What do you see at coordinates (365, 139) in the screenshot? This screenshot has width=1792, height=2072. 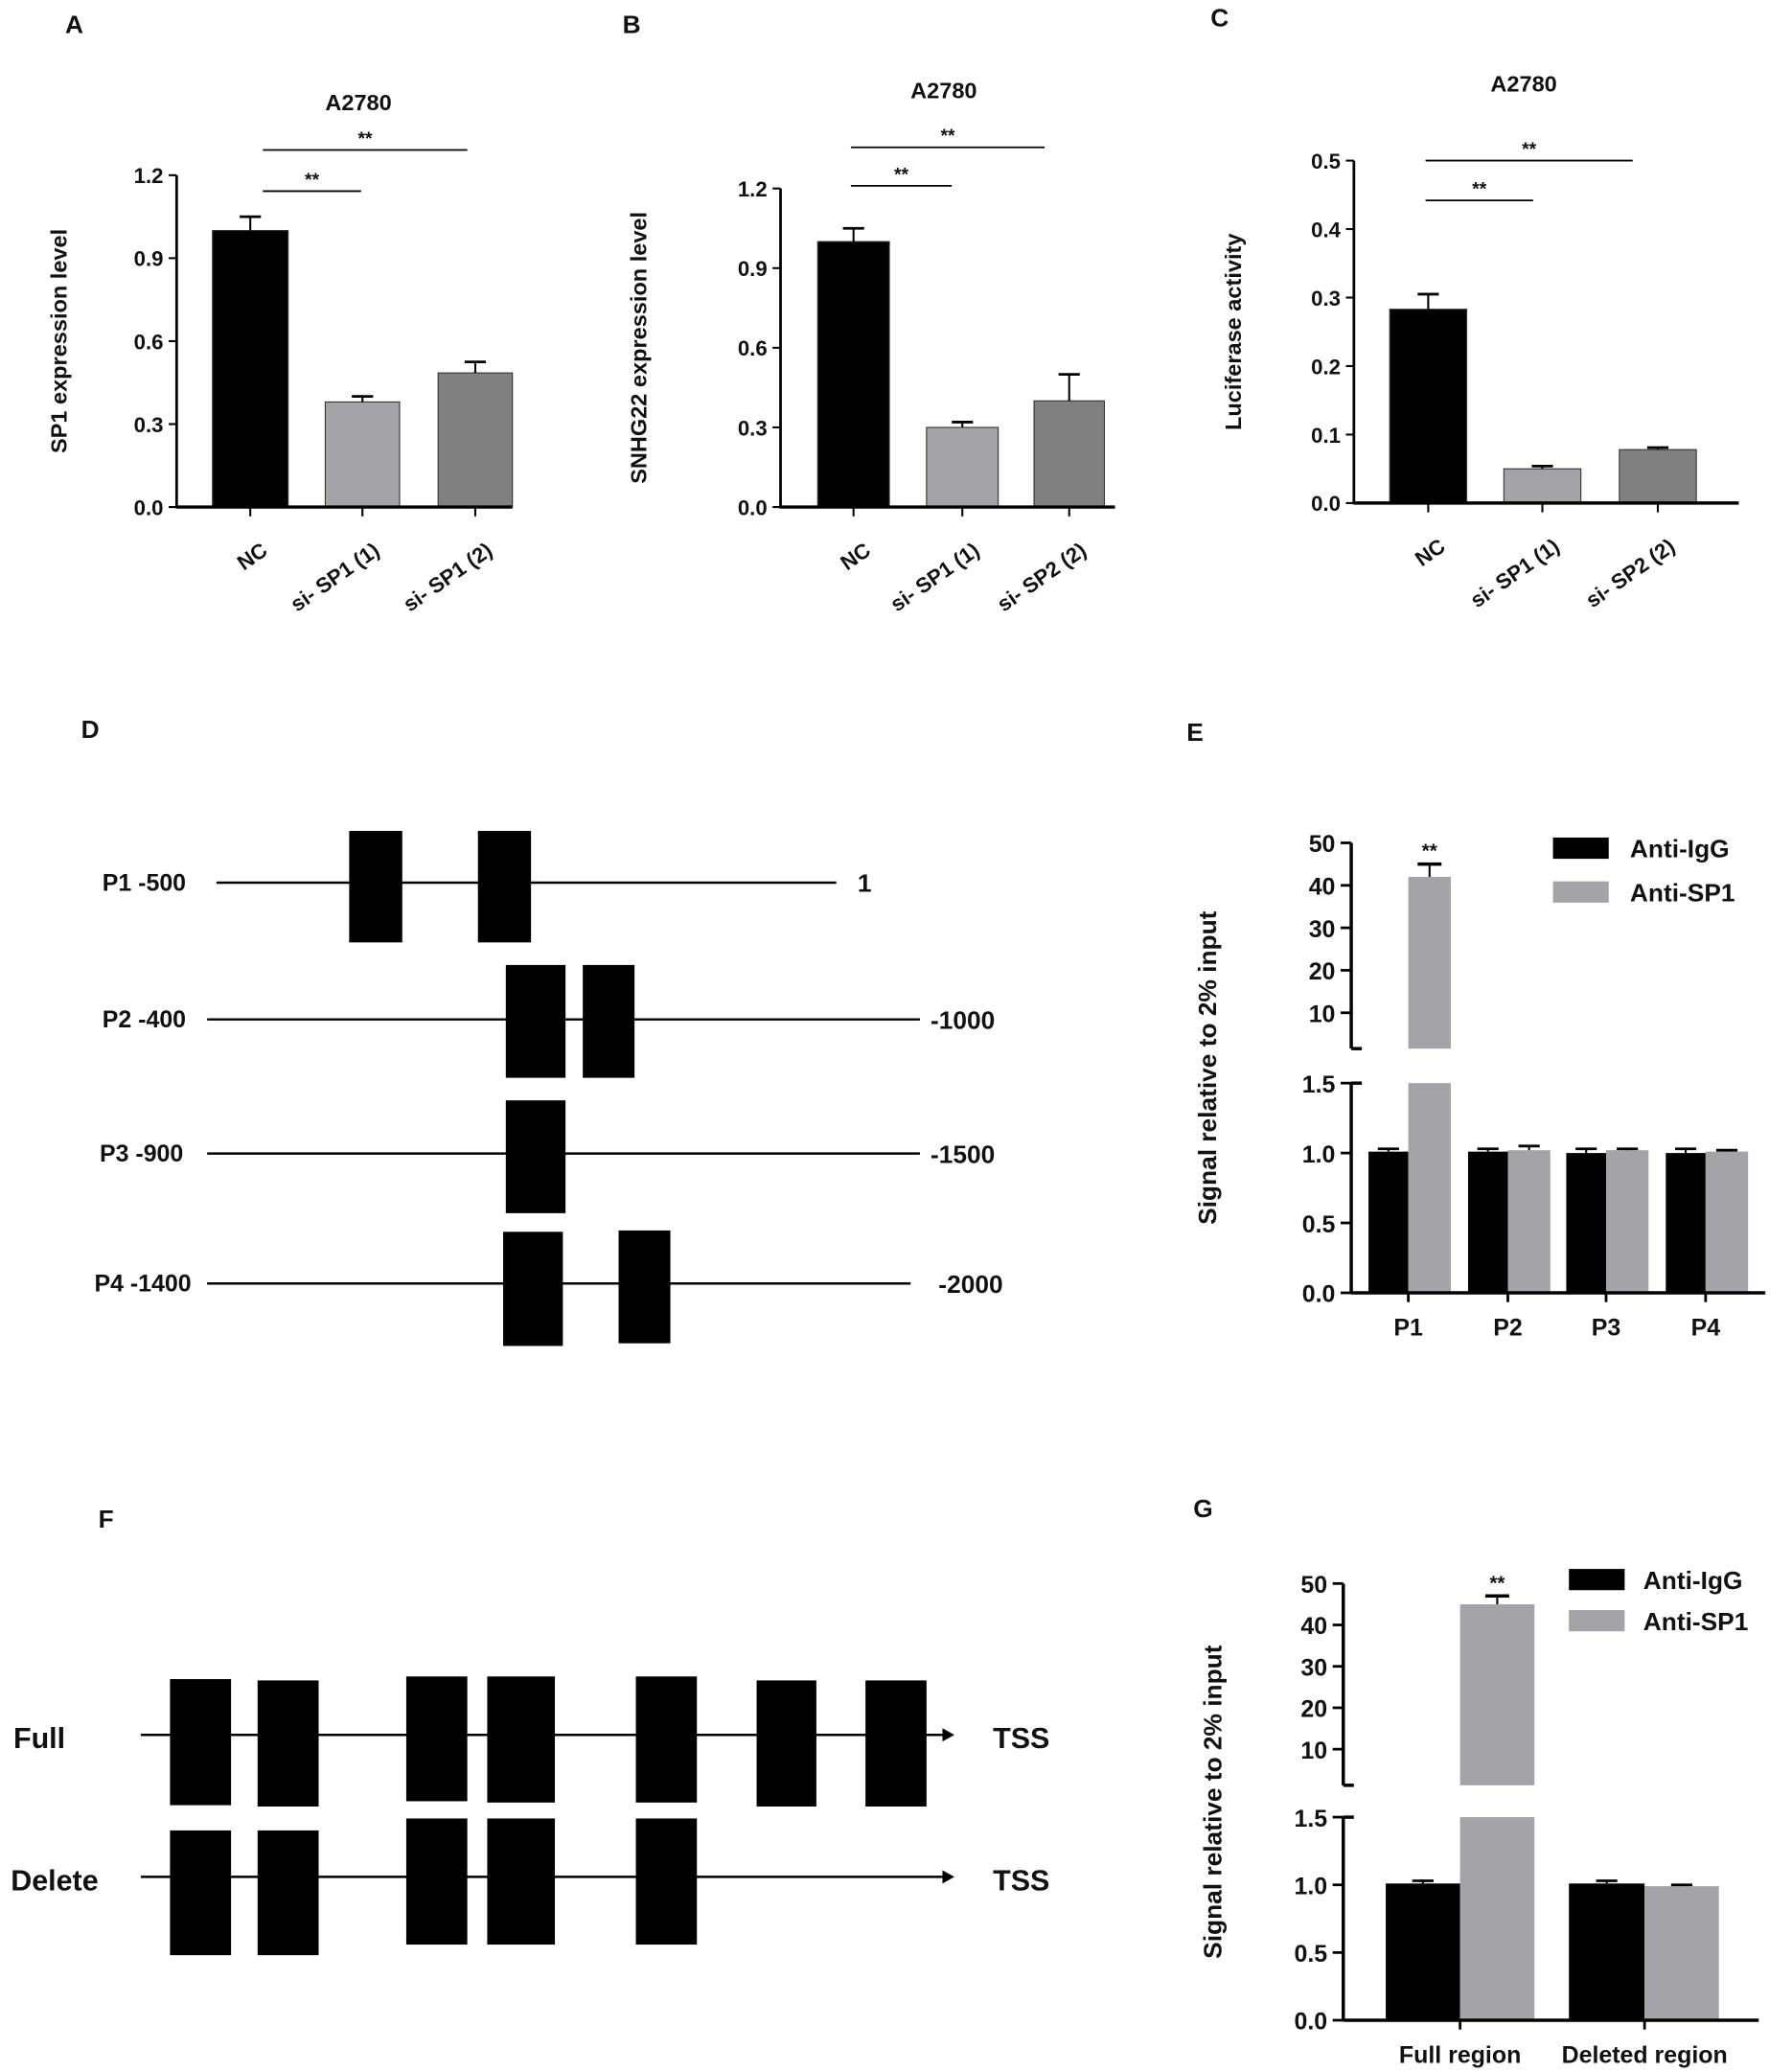 I see `significance-label-1: **` at bounding box center [365, 139].